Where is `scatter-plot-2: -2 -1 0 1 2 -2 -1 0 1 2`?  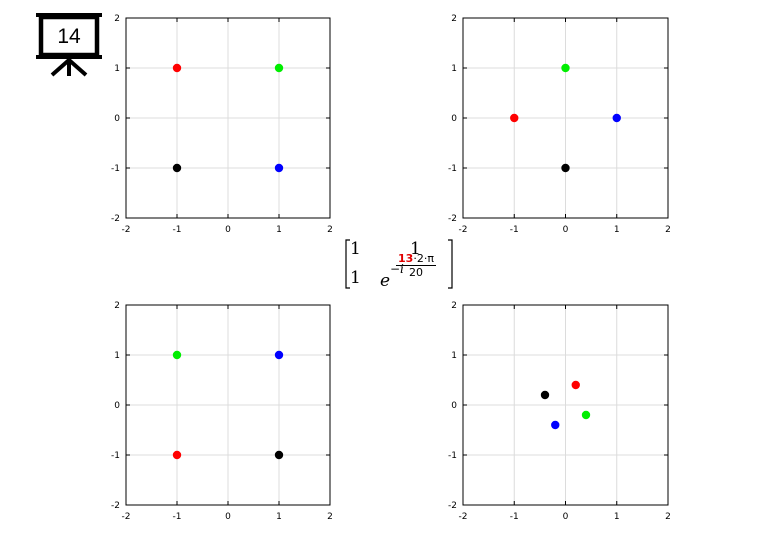 scatter-plot-2: -2 -1 0 1 2 -2 -1 0 1 2 is located at coordinates (559, 124).